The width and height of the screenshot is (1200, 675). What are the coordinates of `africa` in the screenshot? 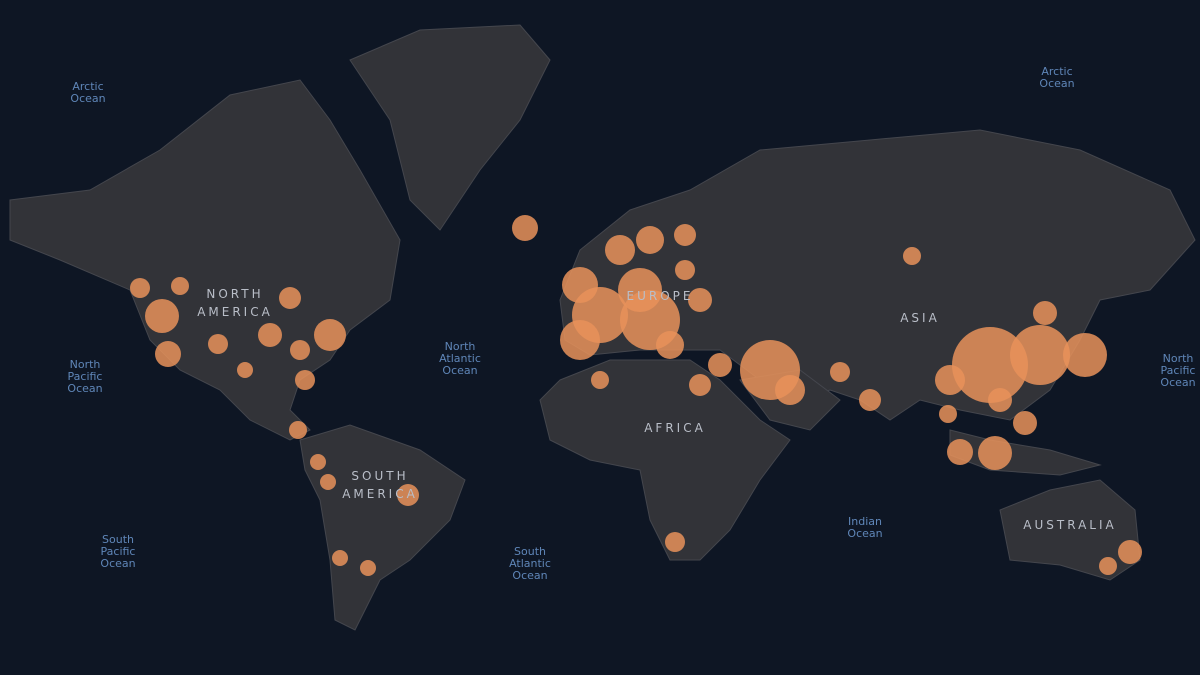 It's located at (665, 460).